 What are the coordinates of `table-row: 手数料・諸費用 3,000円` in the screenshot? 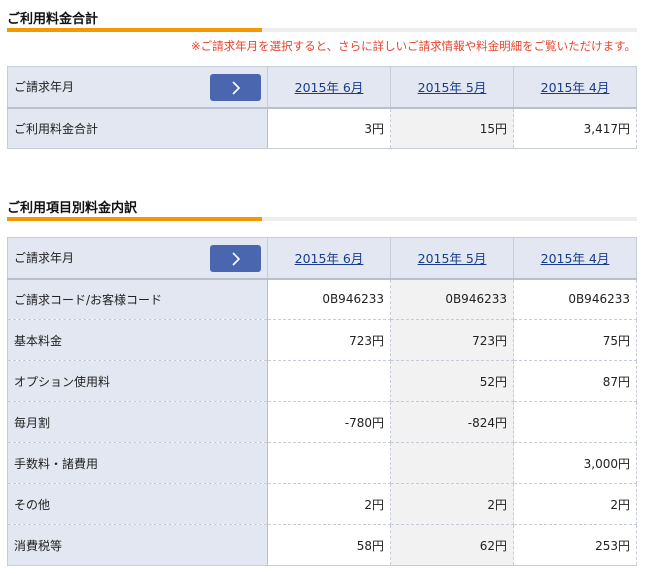 It's located at (322, 463).